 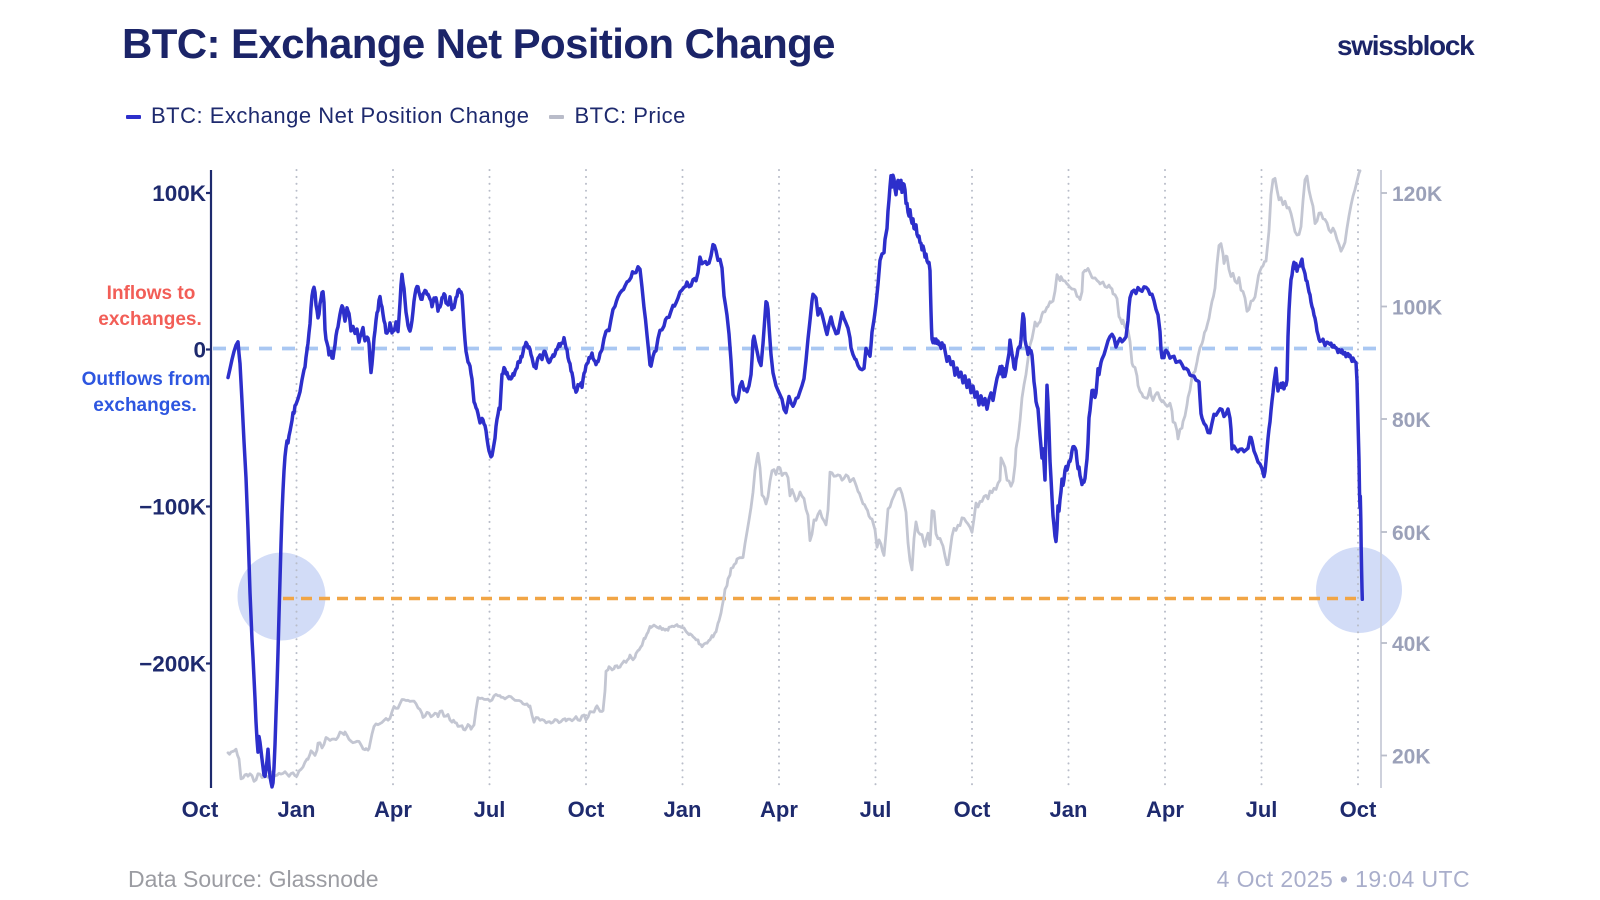 I want to click on svg-text: 80K, so click(x=1411, y=420).